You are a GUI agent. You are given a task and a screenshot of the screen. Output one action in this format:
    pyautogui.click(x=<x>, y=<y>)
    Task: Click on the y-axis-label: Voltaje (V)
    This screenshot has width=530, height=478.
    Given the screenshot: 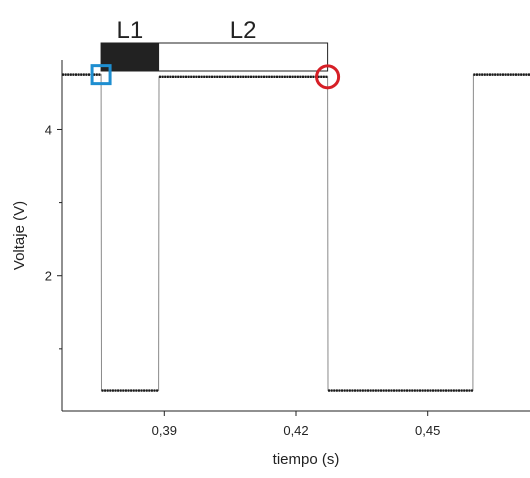 What is the action you would take?
    pyautogui.click(x=19, y=235)
    